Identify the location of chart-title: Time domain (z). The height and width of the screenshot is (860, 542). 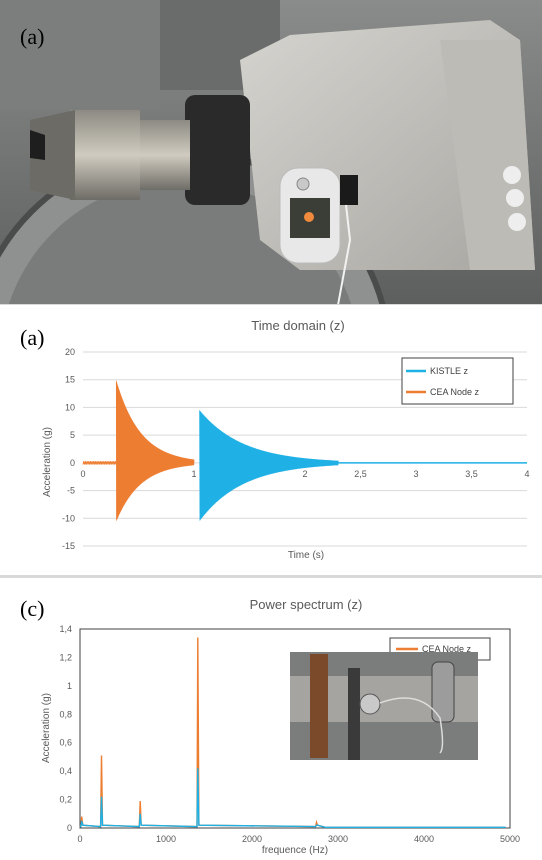
(297, 325).